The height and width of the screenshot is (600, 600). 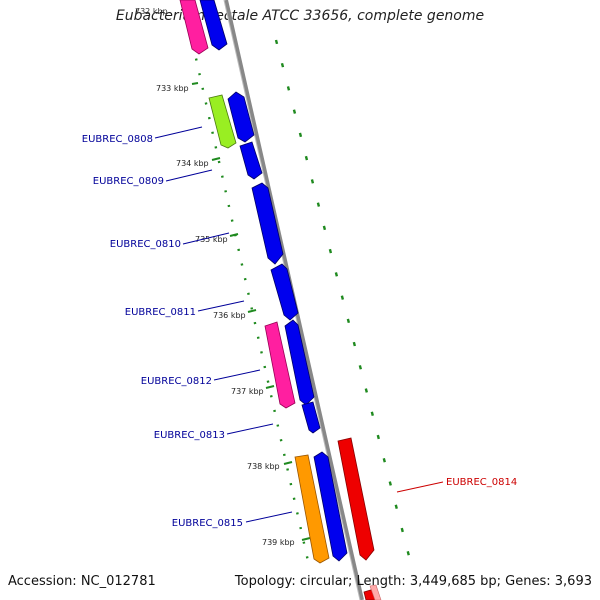 What do you see at coordinates (375, 592) in the screenshot?
I see `gene-arrow-pink-bottom` at bounding box center [375, 592].